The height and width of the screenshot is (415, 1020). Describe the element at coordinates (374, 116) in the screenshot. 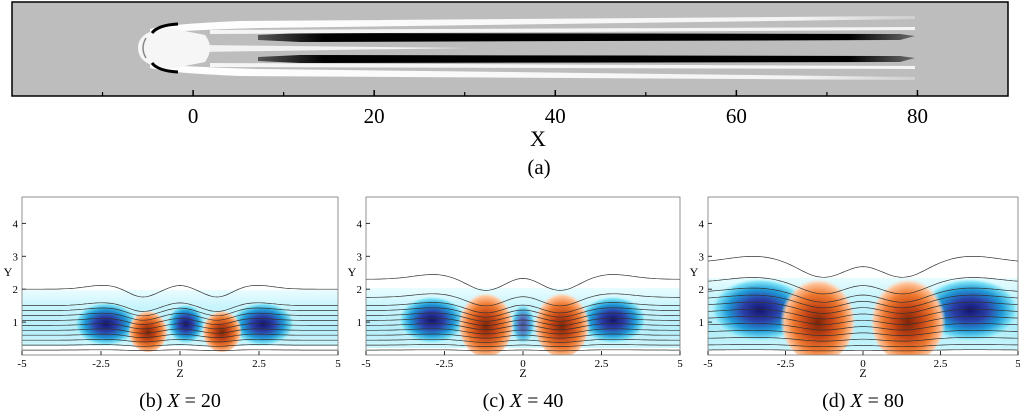

I see `plan-view-xtick-label: 20` at that location.